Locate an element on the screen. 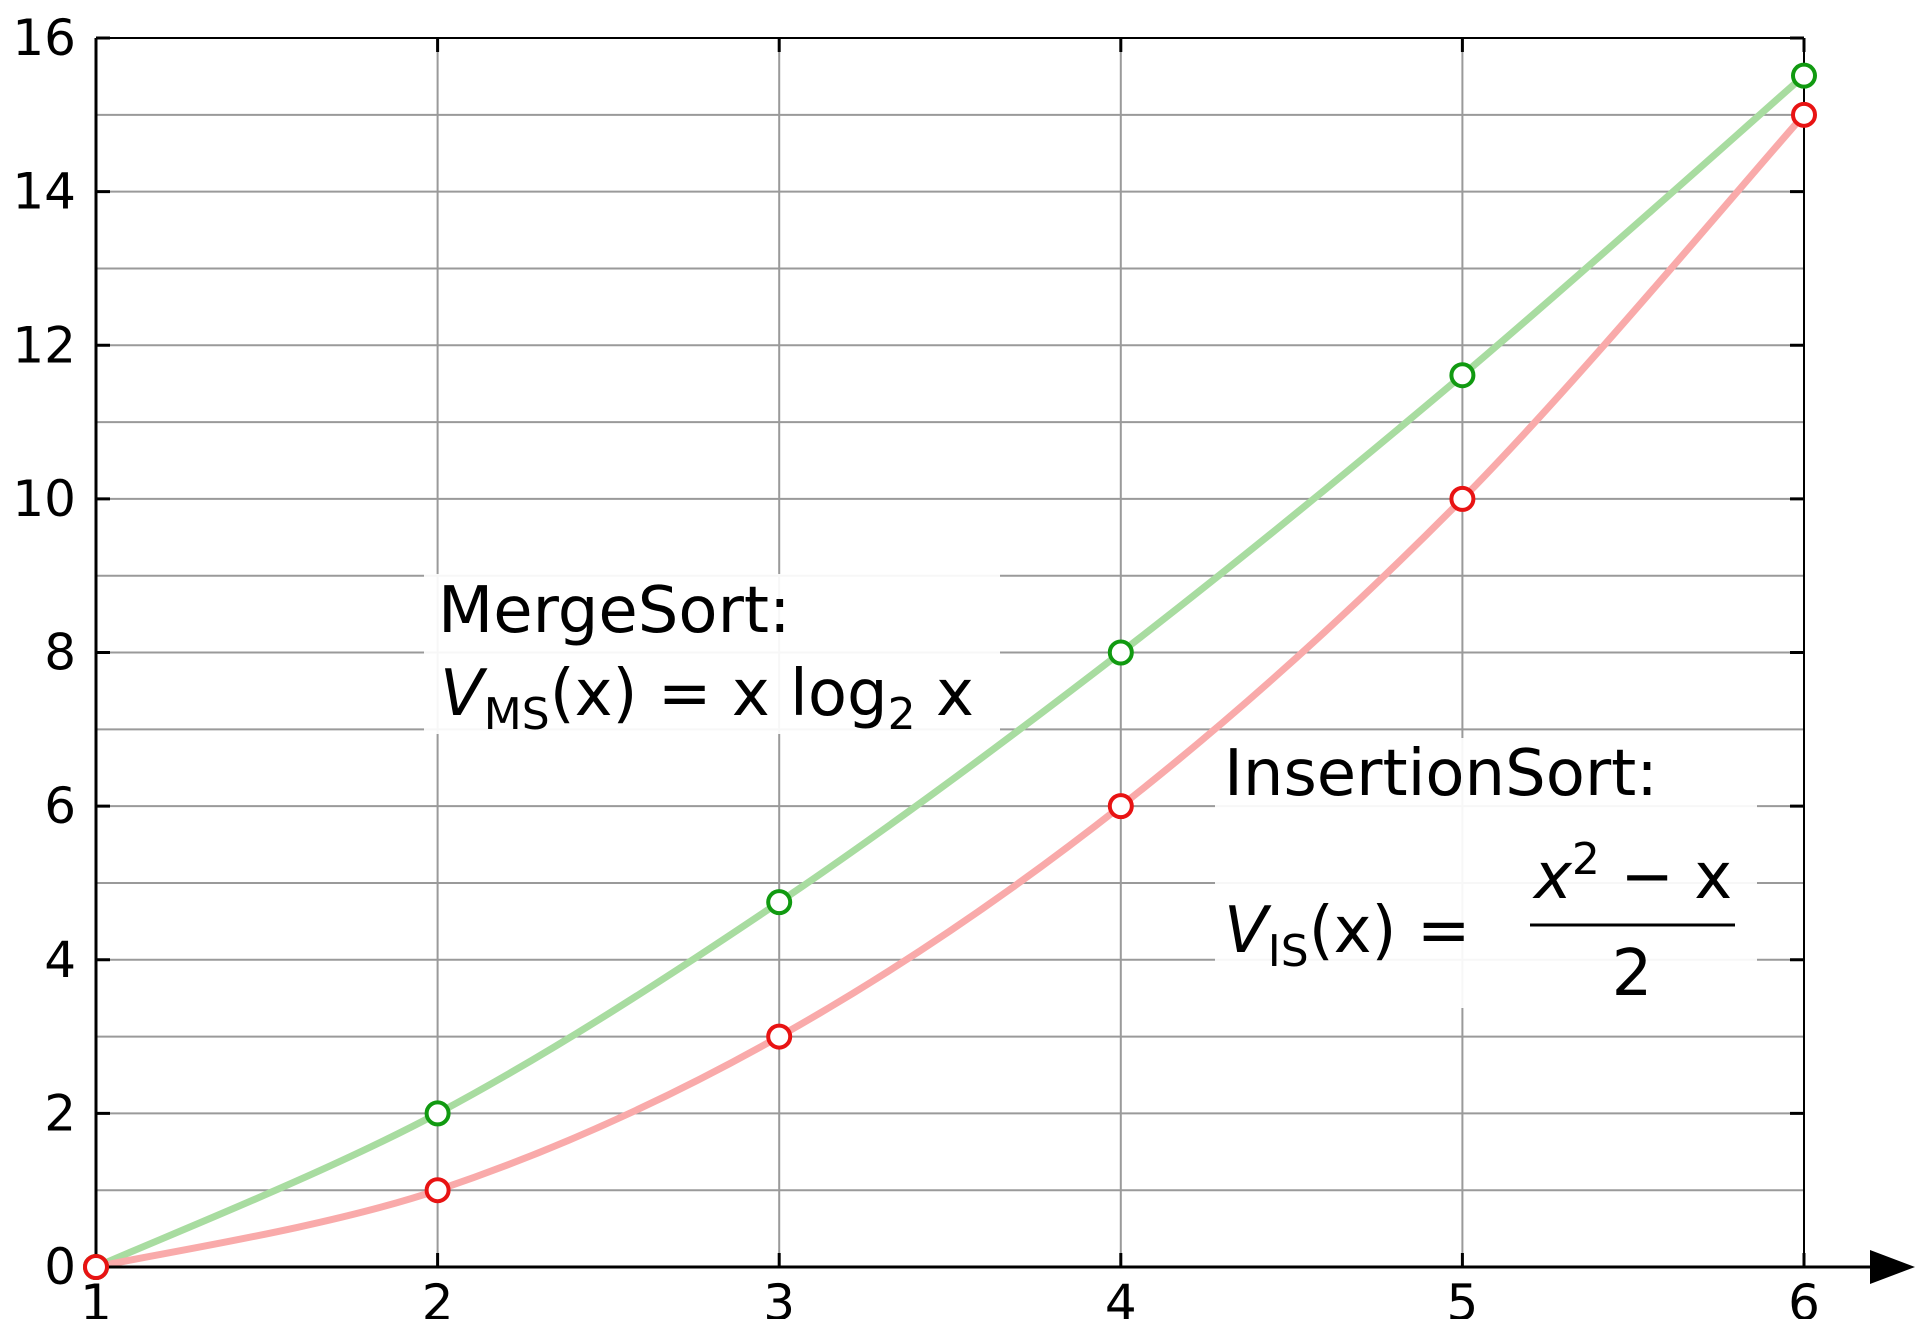 This screenshot has width=1917, height=1319. x-tick-label: 5 is located at coordinates (1462, 1296).